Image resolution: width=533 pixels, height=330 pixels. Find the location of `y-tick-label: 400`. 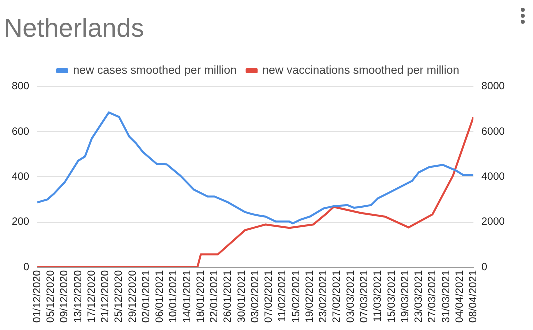

y-tick-label: 400 is located at coordinates (21, 176).